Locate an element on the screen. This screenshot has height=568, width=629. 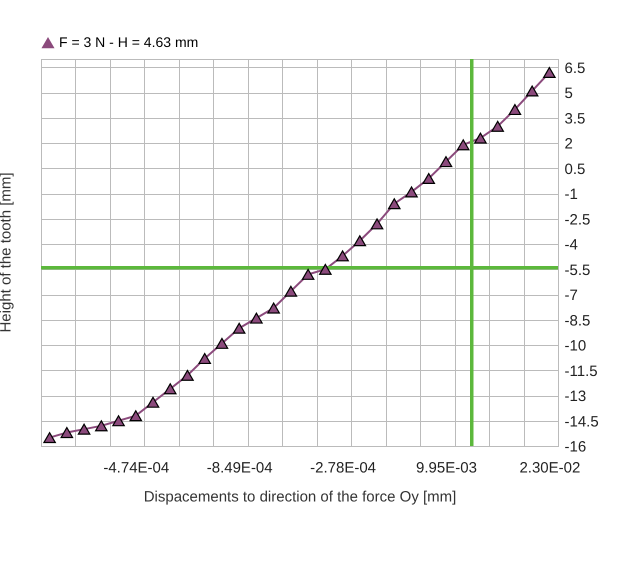
y-tick-label: 5 is located at coordinates (568, 93).